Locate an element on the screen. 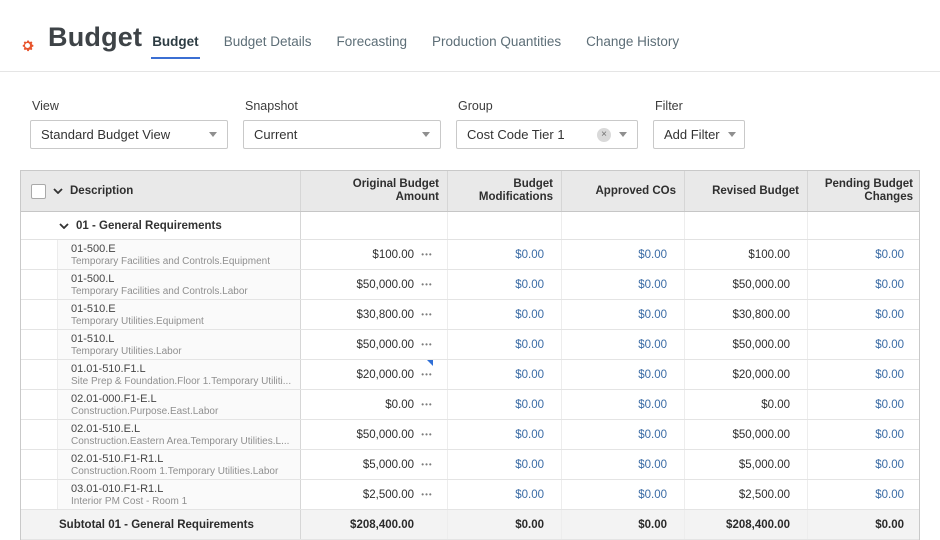 Image resolution: width=940 pixels, height=540 pixels. revised-budget-cell: $50,000.00 is located at coordinates (745, 434).